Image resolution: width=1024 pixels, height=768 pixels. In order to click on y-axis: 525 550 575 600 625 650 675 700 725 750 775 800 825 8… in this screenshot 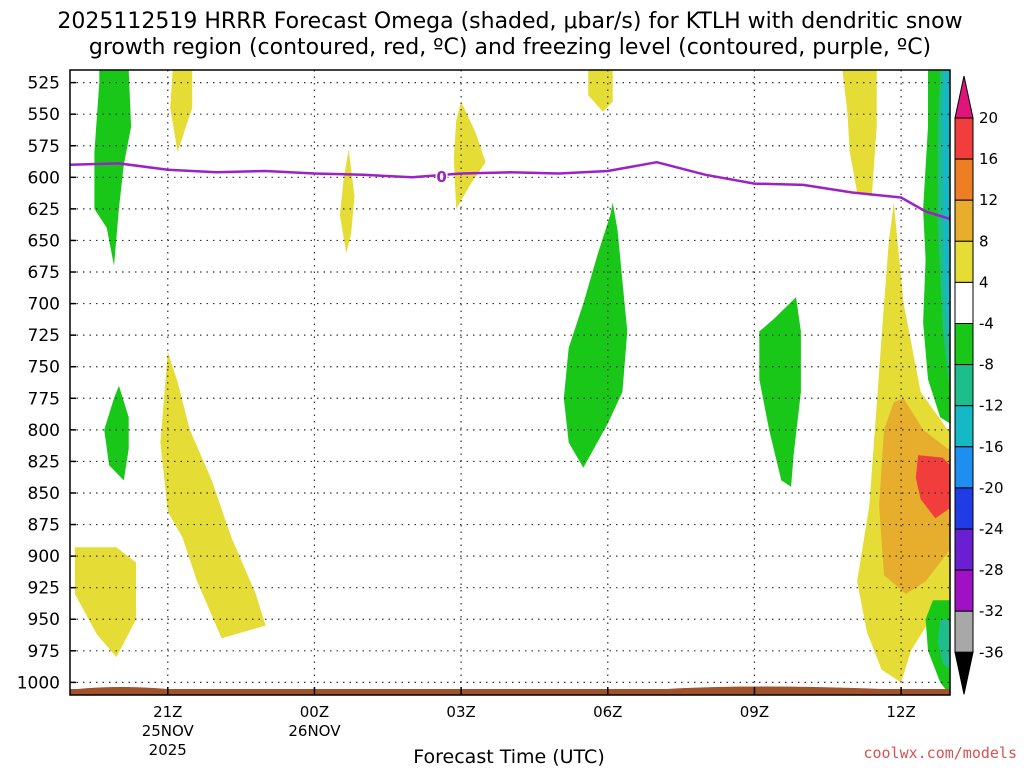, I will do `click(46, 383)`.